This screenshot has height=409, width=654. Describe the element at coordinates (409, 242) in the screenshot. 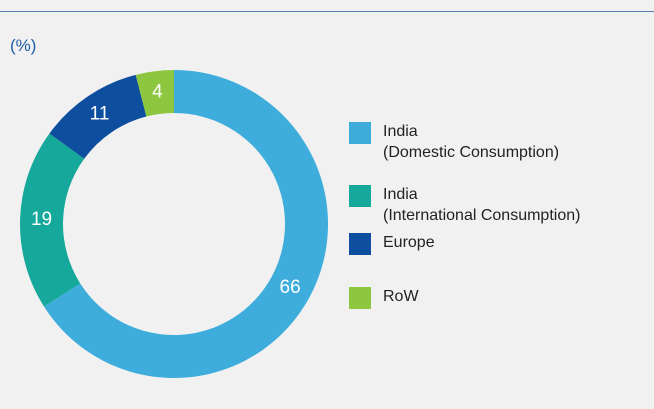

I see `legend-label: Europe` at that location.